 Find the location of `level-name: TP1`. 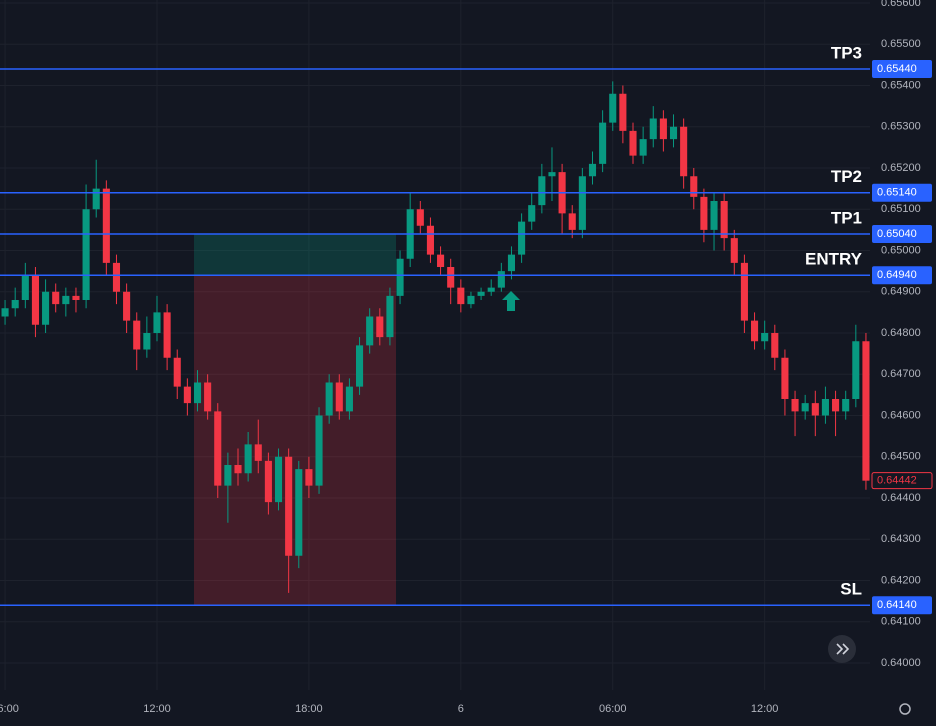

level-name: TP1 is located at coordinates (846, 217).